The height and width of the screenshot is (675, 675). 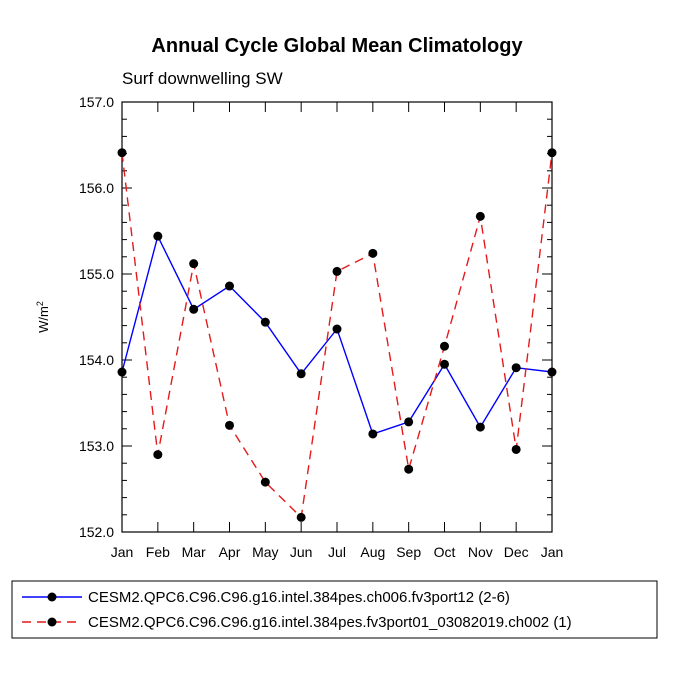 What do you see at coordinates (372, 552) in the screenshot?
I see `x-tick-label: Aug` at bounding box center [372, 552].